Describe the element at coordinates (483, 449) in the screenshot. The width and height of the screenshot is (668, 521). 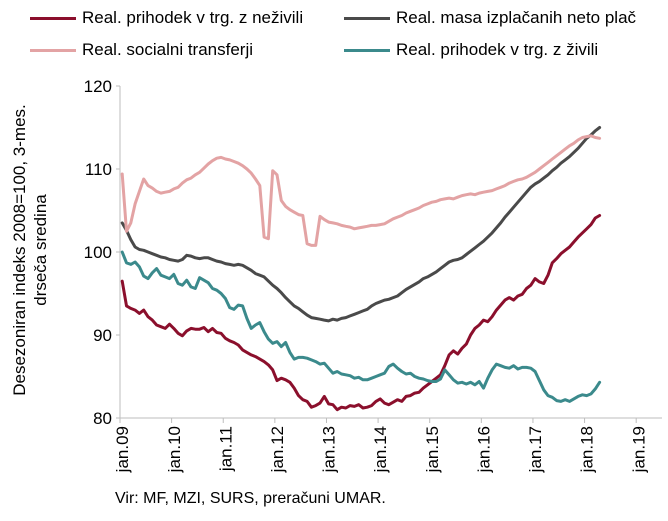
I see `x-tick-label: jan.16` at that location.